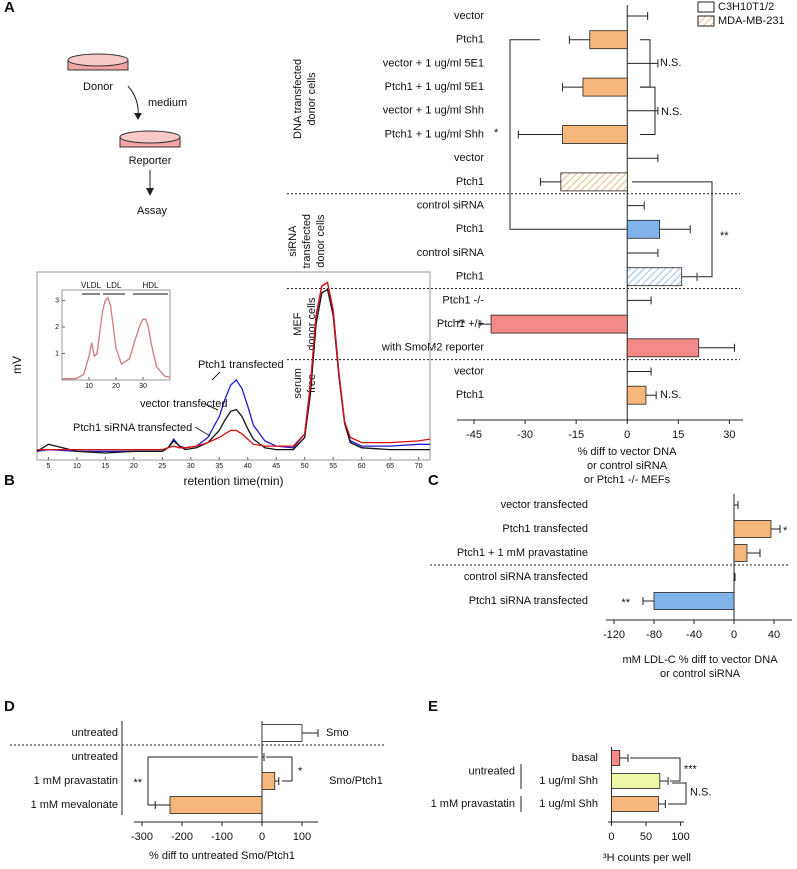 Image resolution: width=797 pixels, height=869 pixels. I want to click on x-tick-label: -120, so click(614, 635).